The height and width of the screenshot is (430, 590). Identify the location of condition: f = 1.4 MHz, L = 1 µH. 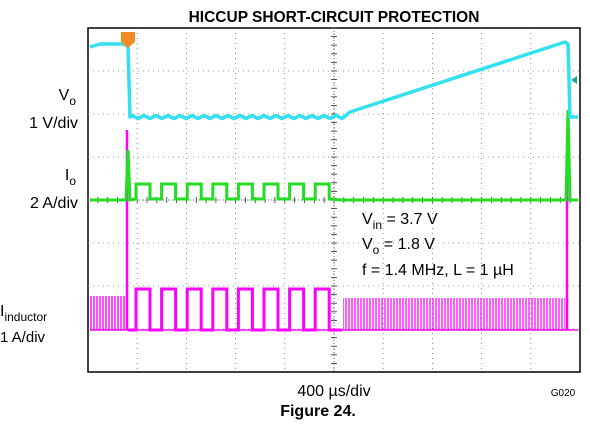
(438, 270).